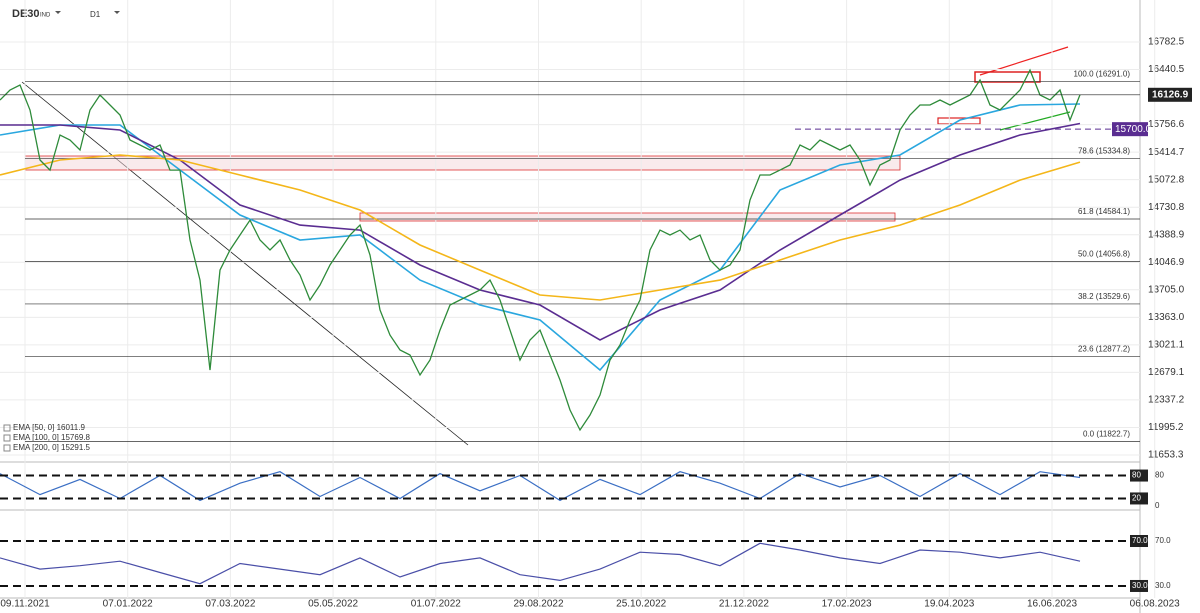  What do you see at coordinates (230, 604) in the screenshot?
I see `x-tick-label: 07.03.2022` at bounding box center [230, 604].